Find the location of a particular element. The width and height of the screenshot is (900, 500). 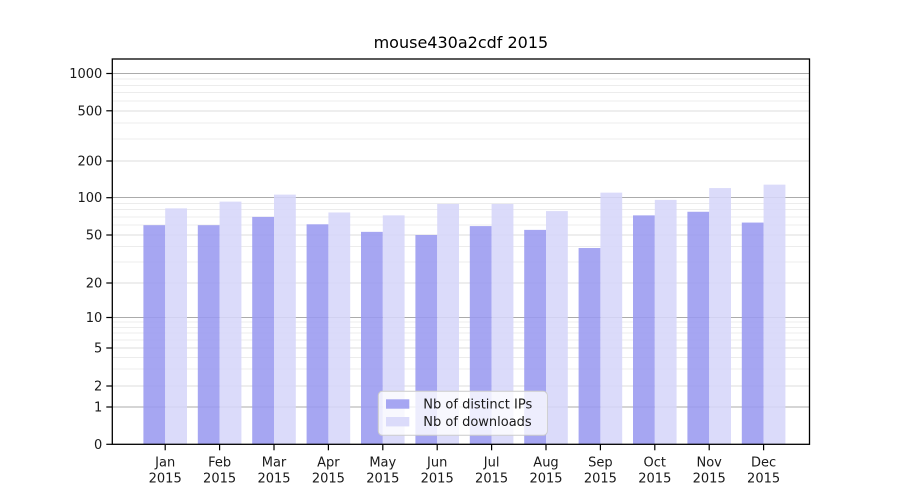

legend: Nb of distinct IPs Nb of downloads is located at coordinates (462, 413).